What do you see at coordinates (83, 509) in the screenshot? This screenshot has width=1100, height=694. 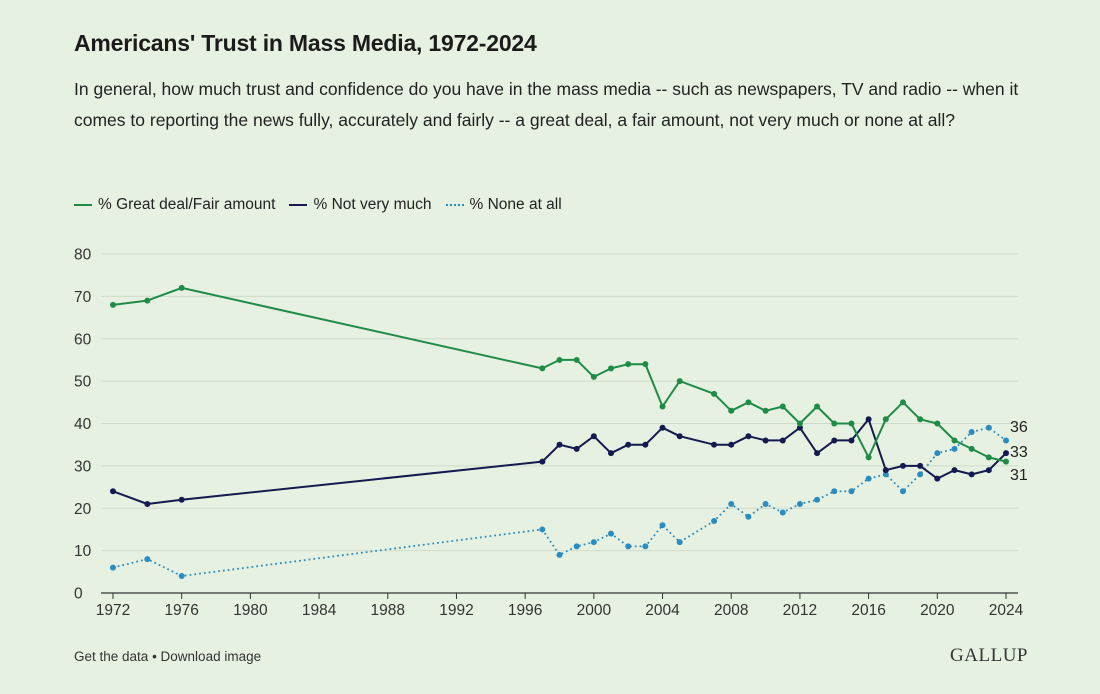 I see `y-tick-label: 20` at bounding box center [83, 509].